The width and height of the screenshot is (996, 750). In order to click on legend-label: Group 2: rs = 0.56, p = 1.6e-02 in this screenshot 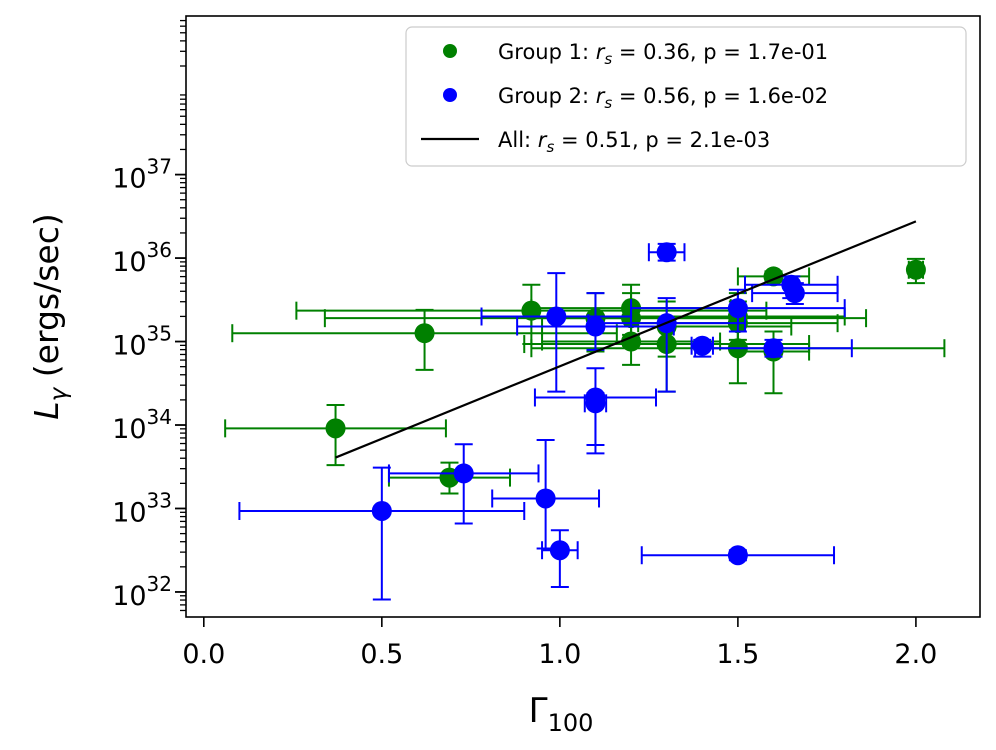, I will do `click(663, 98)`.